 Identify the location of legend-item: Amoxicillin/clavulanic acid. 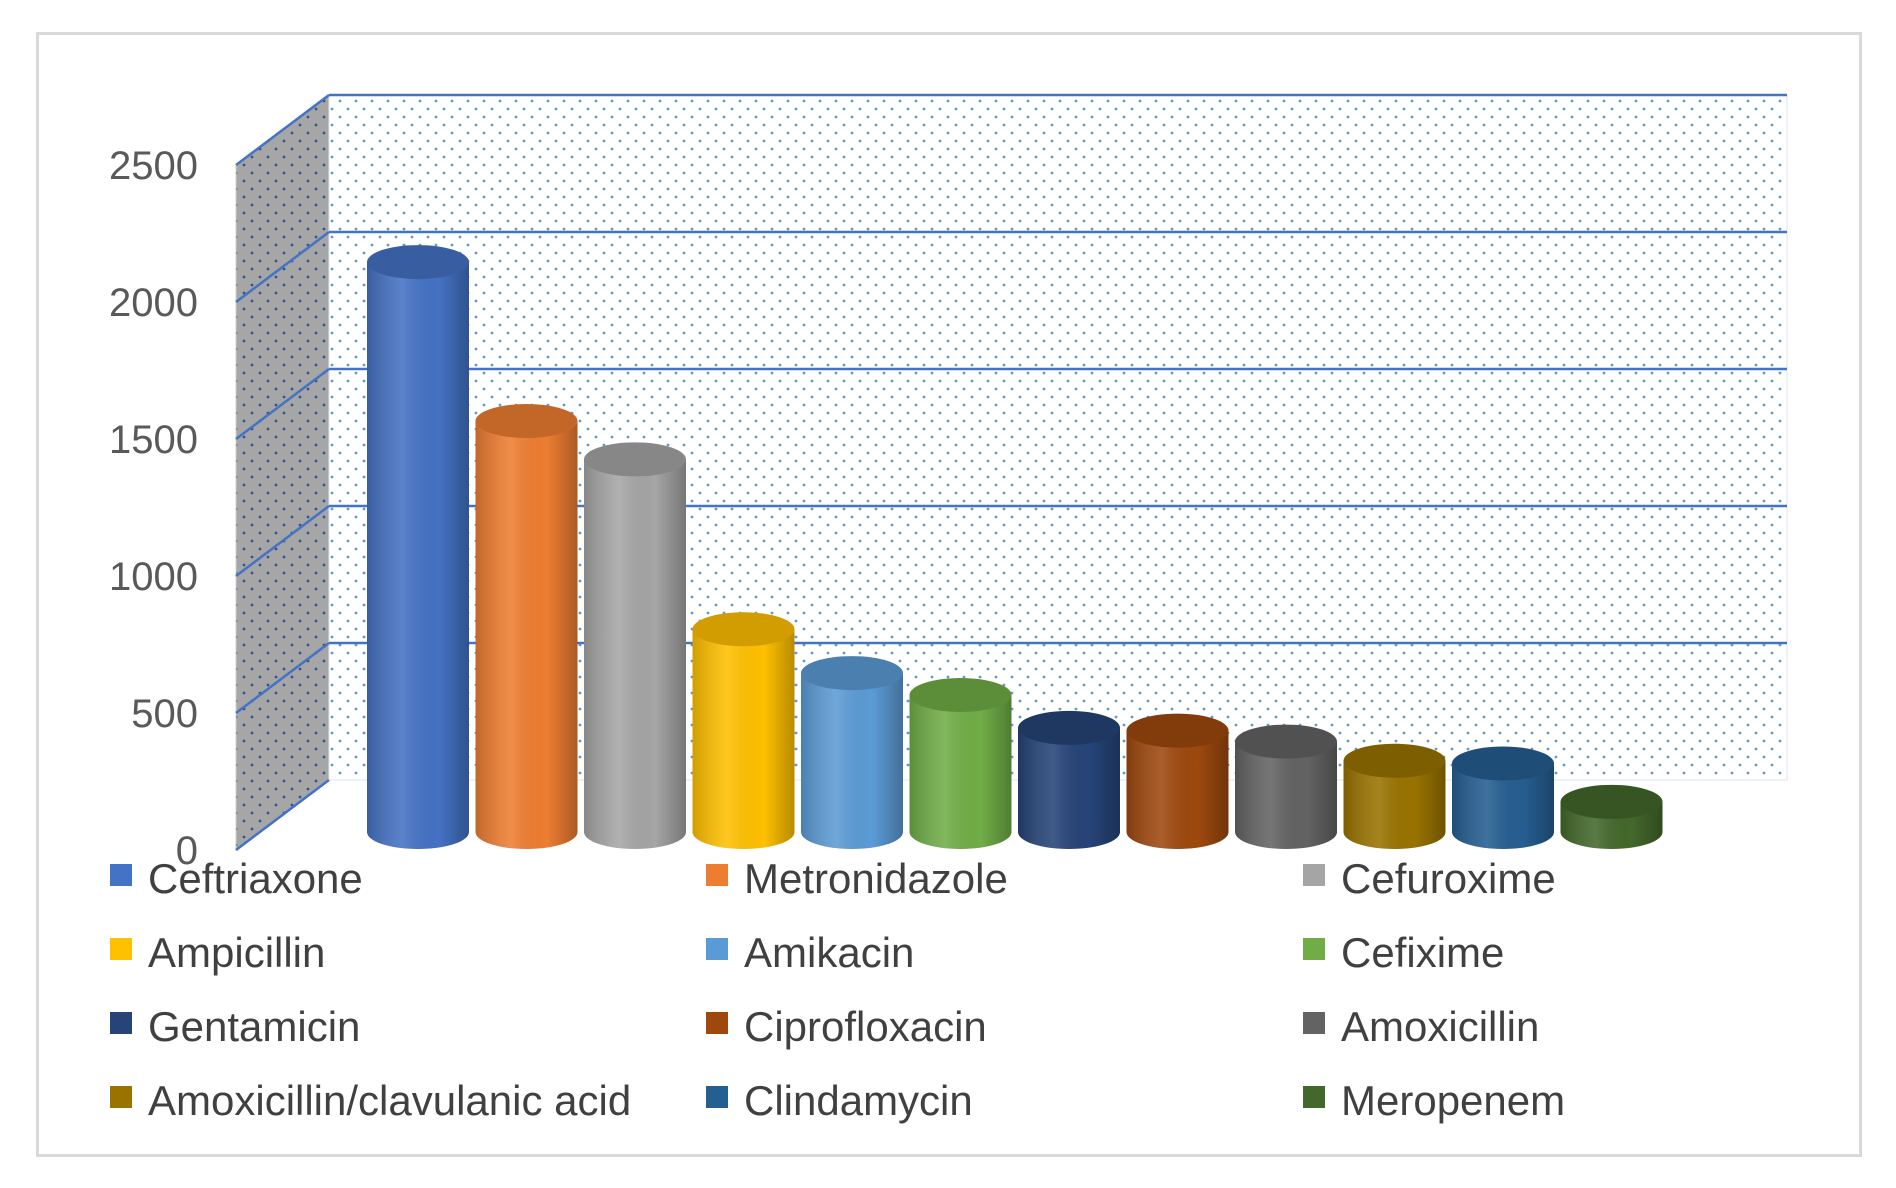
(370, 1100).